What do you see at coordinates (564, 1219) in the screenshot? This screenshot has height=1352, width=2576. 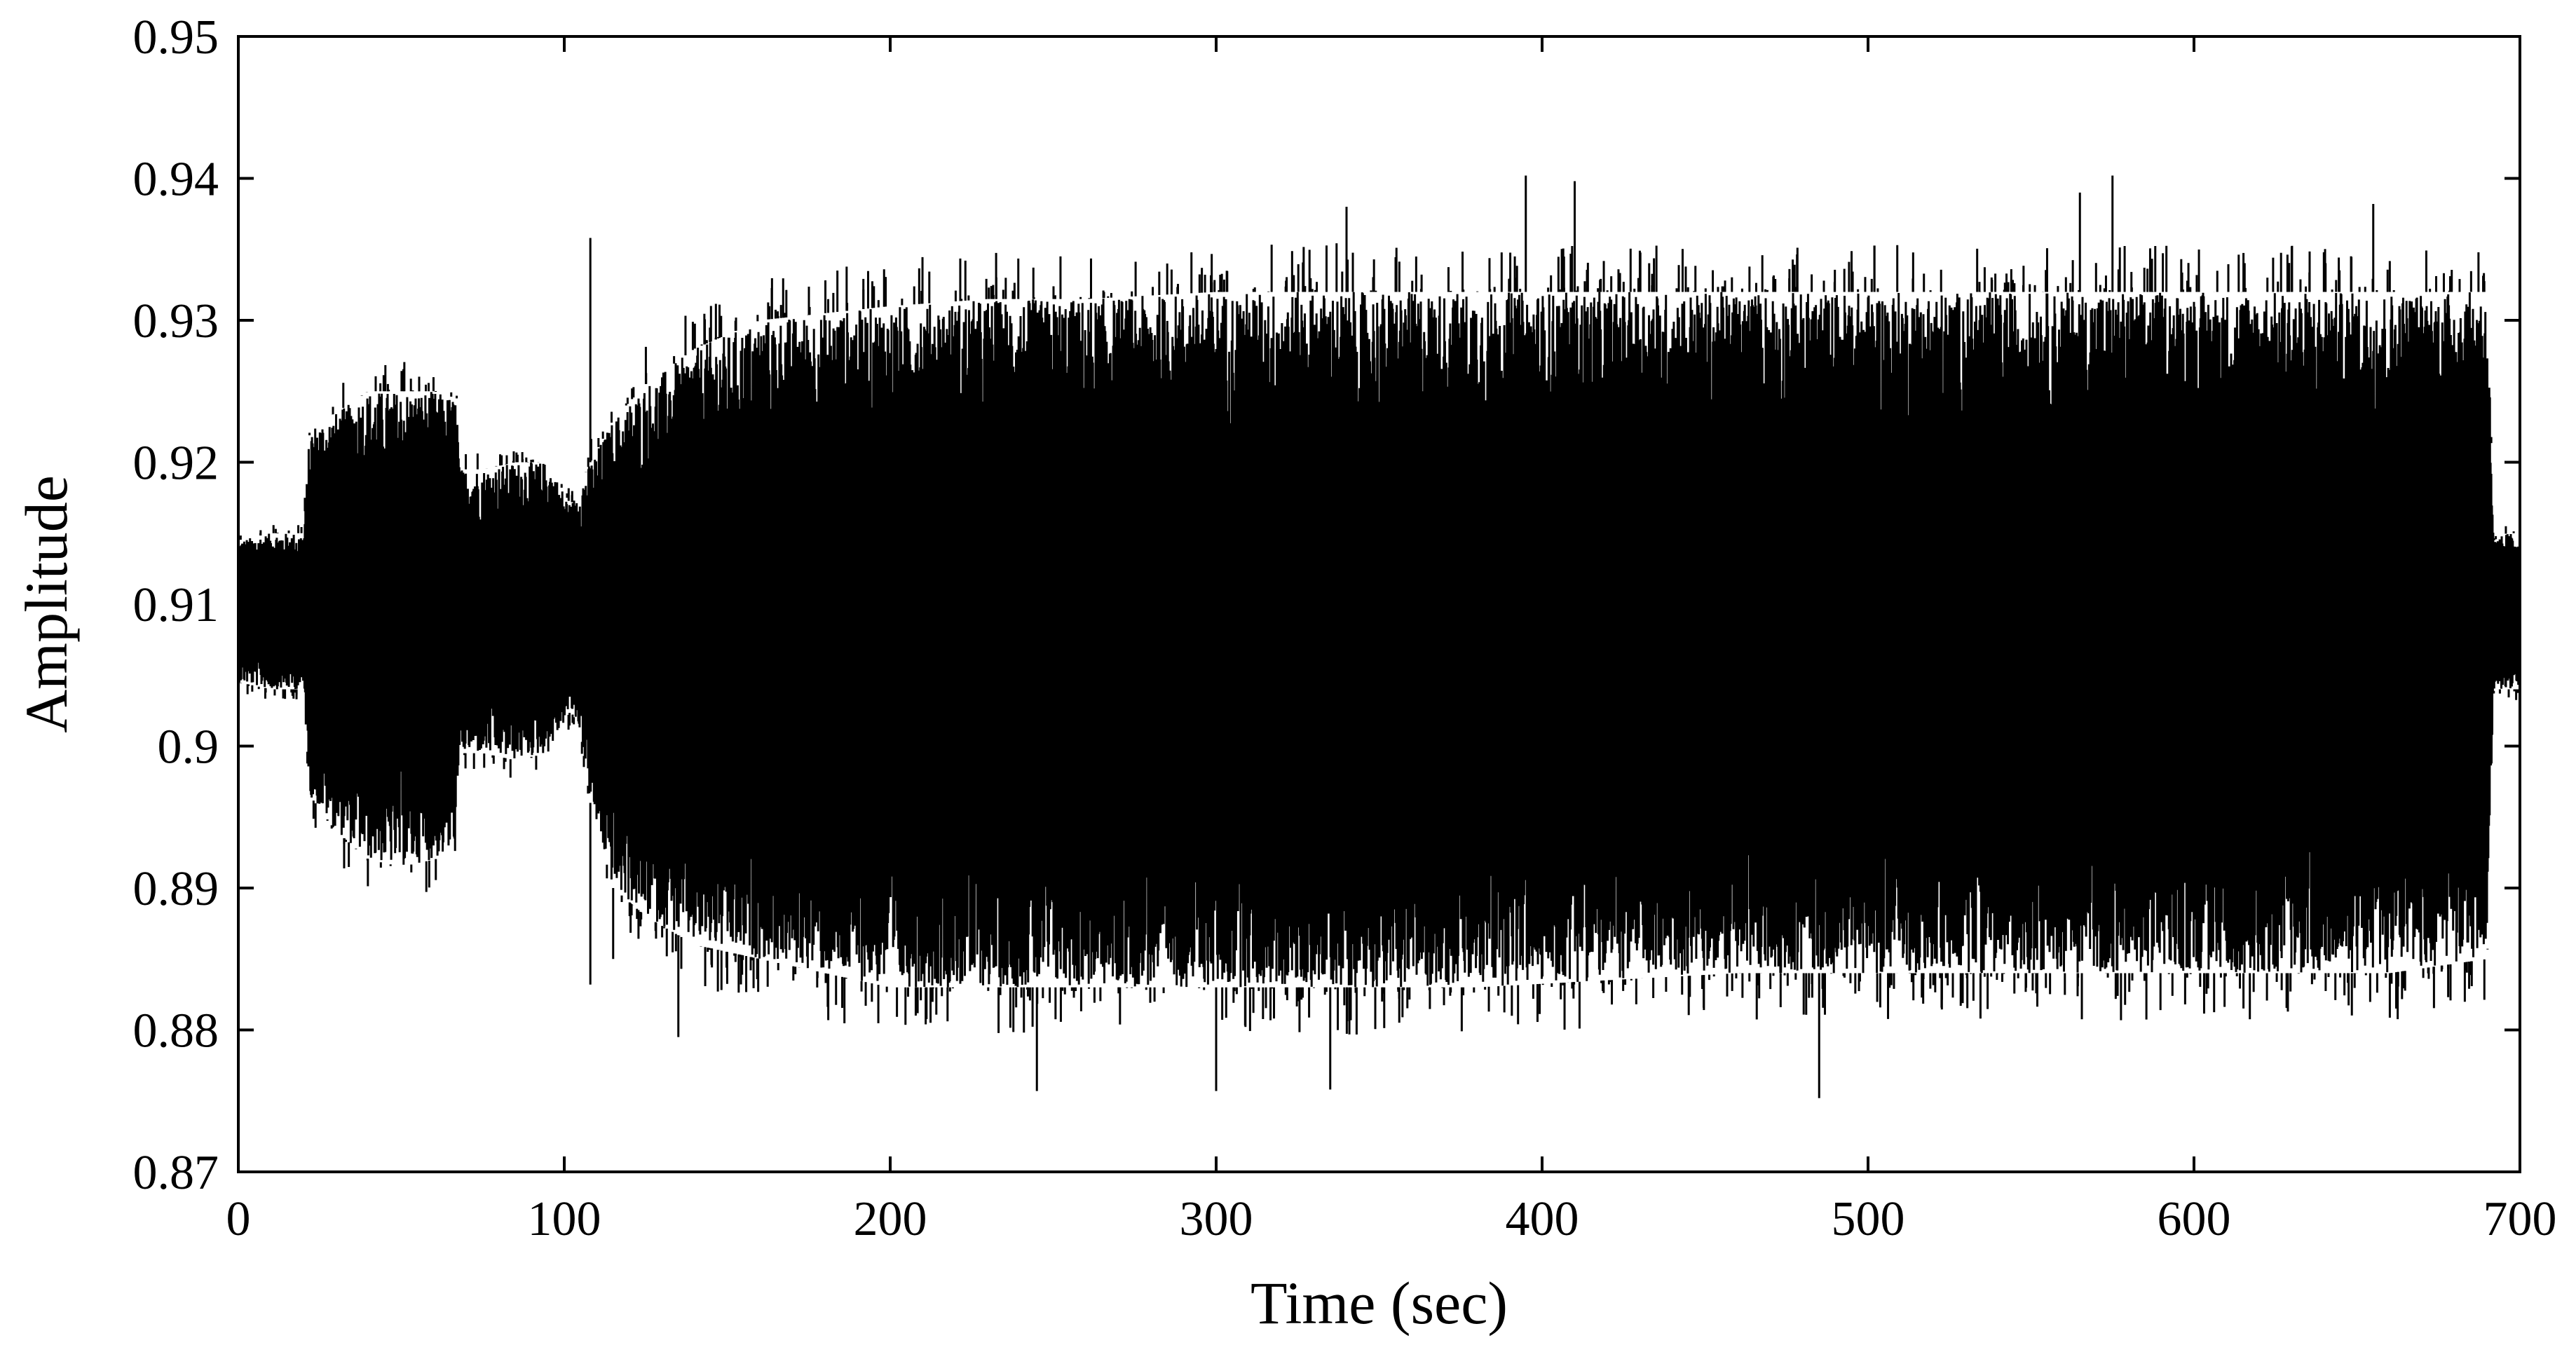 I see `x-tick-label: 100` at bounding box center [564, 1219].